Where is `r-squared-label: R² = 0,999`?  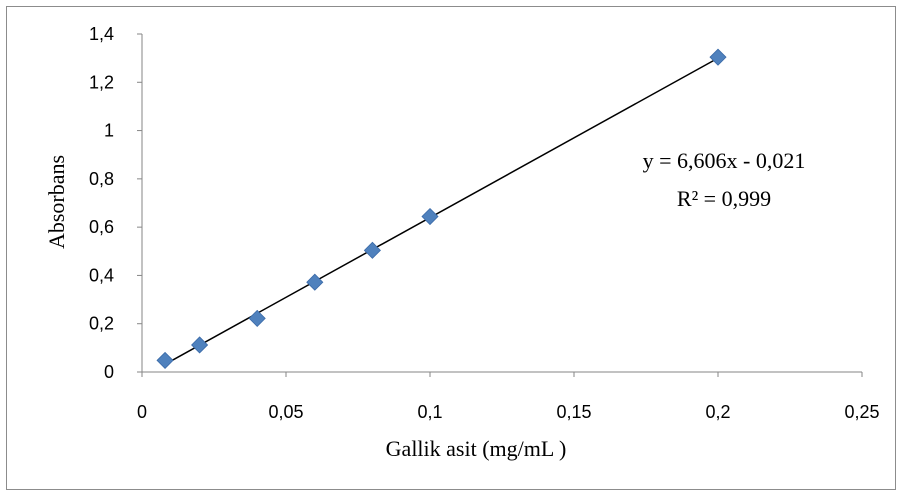 r-squared-label: R² = 0,999 is located at coordinates (724, 198).